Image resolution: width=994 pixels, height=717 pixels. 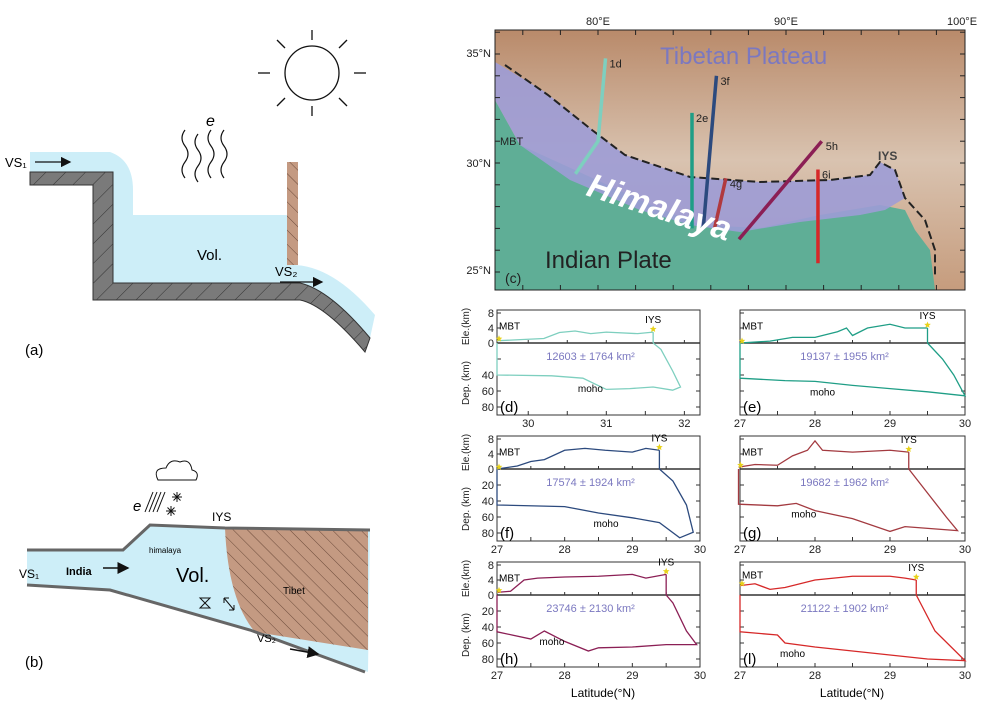 What do you see at coordinates (171, 511) in the screenshot?
I see `snow-icon` at bounding box center [171, 511].